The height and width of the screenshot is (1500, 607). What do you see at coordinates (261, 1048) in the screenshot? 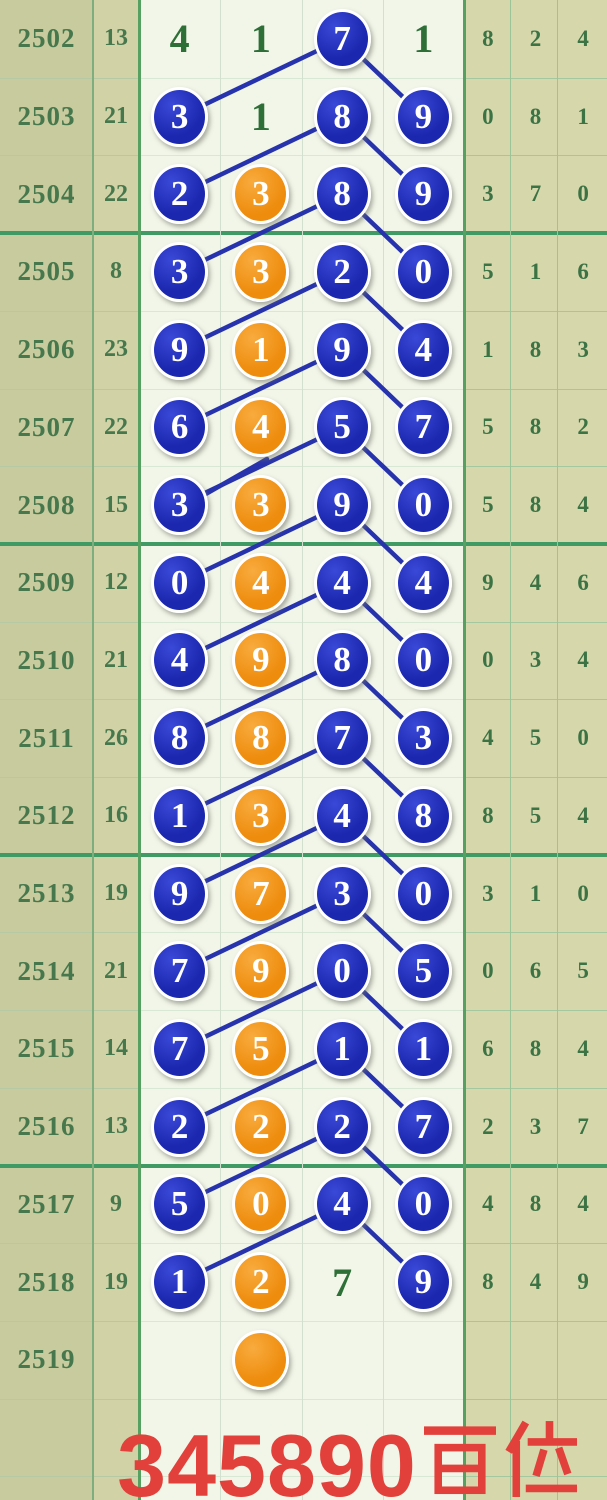
I see `ball-orange: 5` at bounding box center [261, 1048].